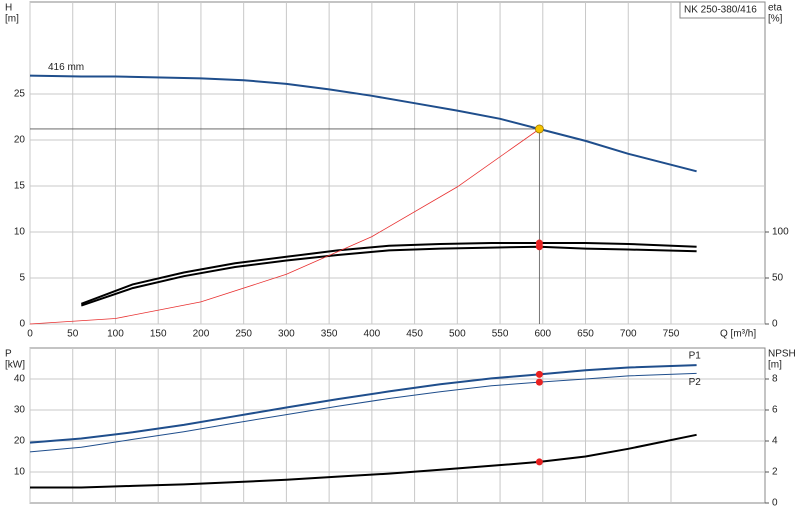 The width and height of the screenshot is (800, 520). I want to click on y-axis-label: H, so click(8, 8).